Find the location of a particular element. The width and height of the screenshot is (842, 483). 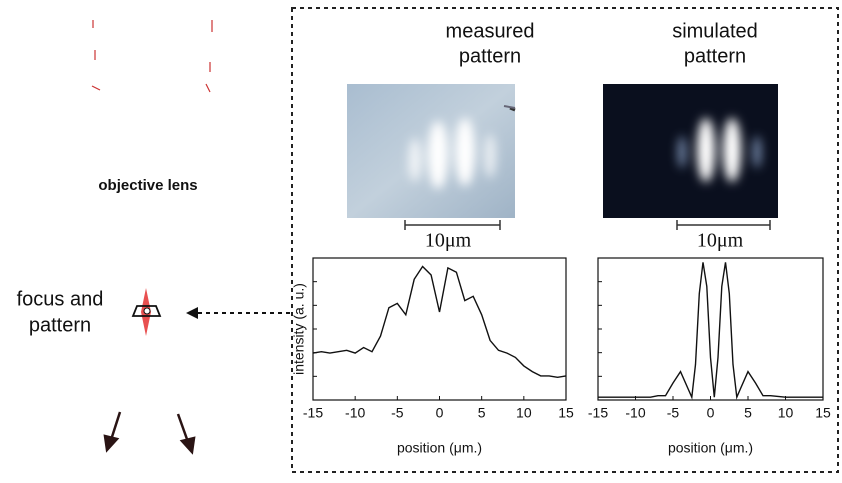

focus-label: pattern is located at coordinates (60, 325).